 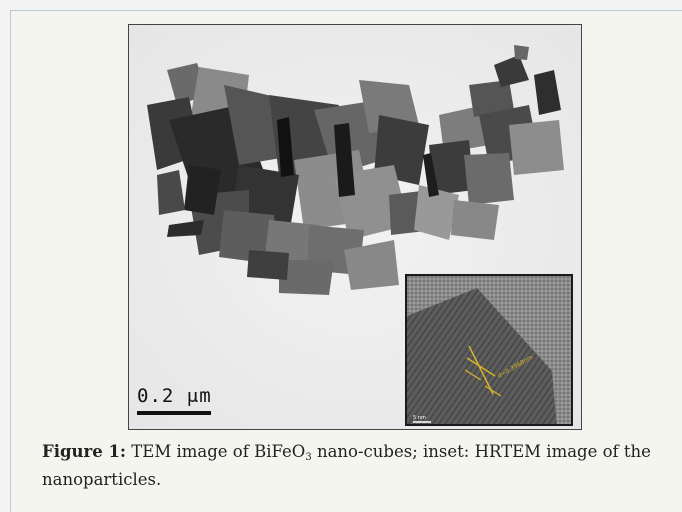 I want to click on caption-label: Figure 1:, so click(x=84, y=451).